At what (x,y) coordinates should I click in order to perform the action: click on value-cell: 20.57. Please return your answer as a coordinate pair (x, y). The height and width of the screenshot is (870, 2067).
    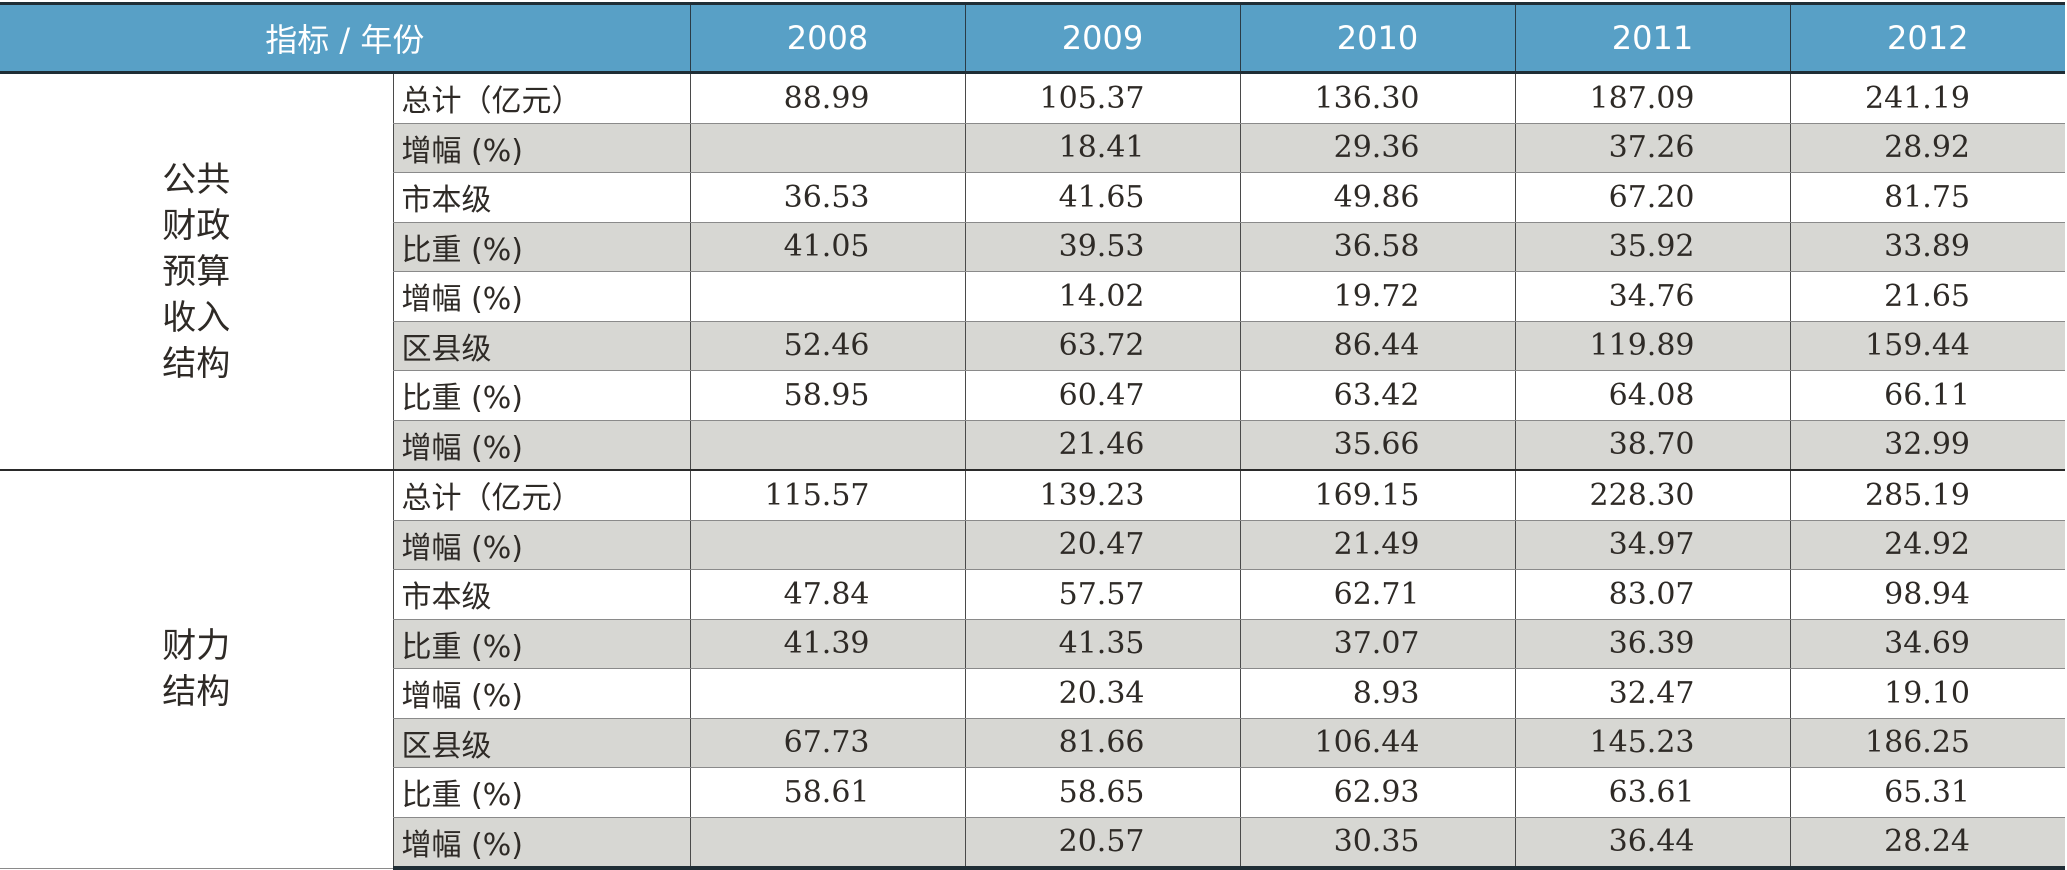
    Looking at the image, I should click on (1102, 843).